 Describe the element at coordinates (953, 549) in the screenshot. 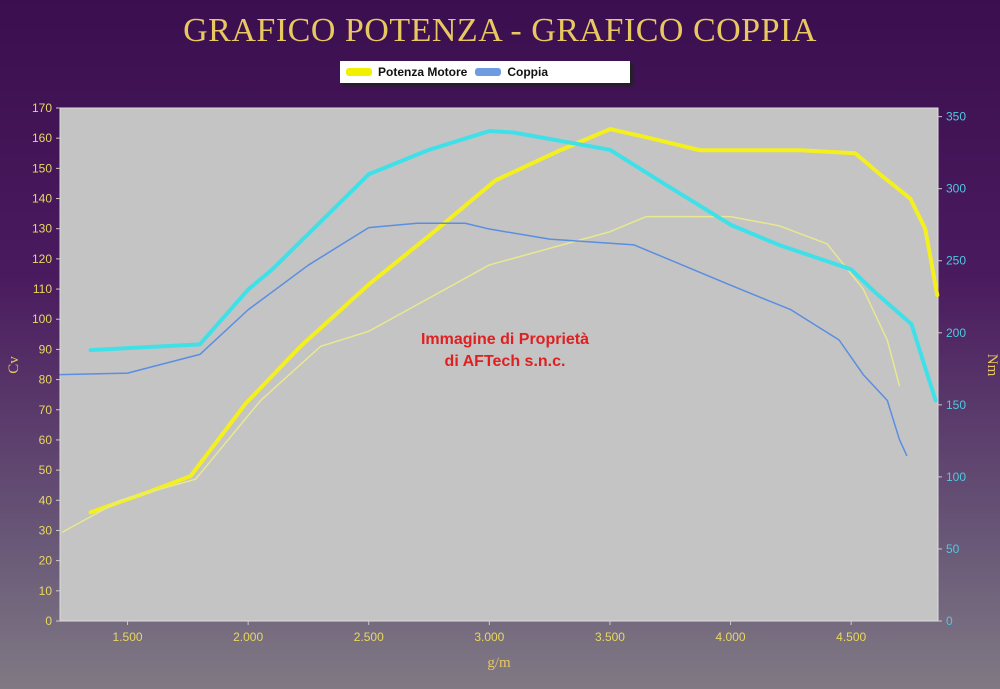

I see `y2-tick-label: 50` at that location.